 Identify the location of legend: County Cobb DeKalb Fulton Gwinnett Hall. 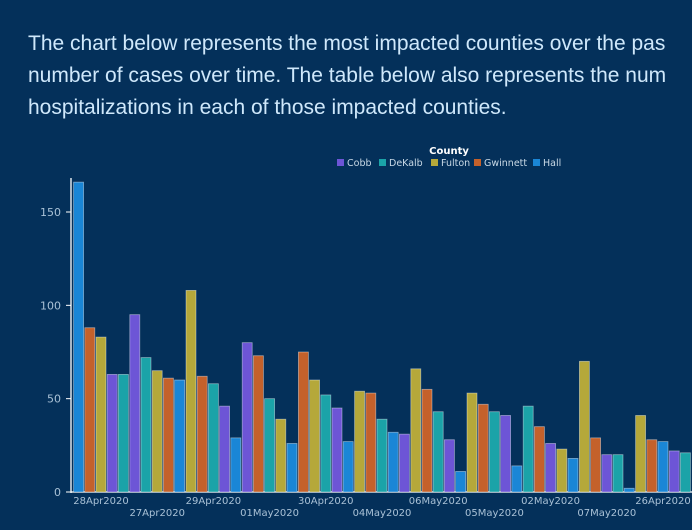
(449, 157).